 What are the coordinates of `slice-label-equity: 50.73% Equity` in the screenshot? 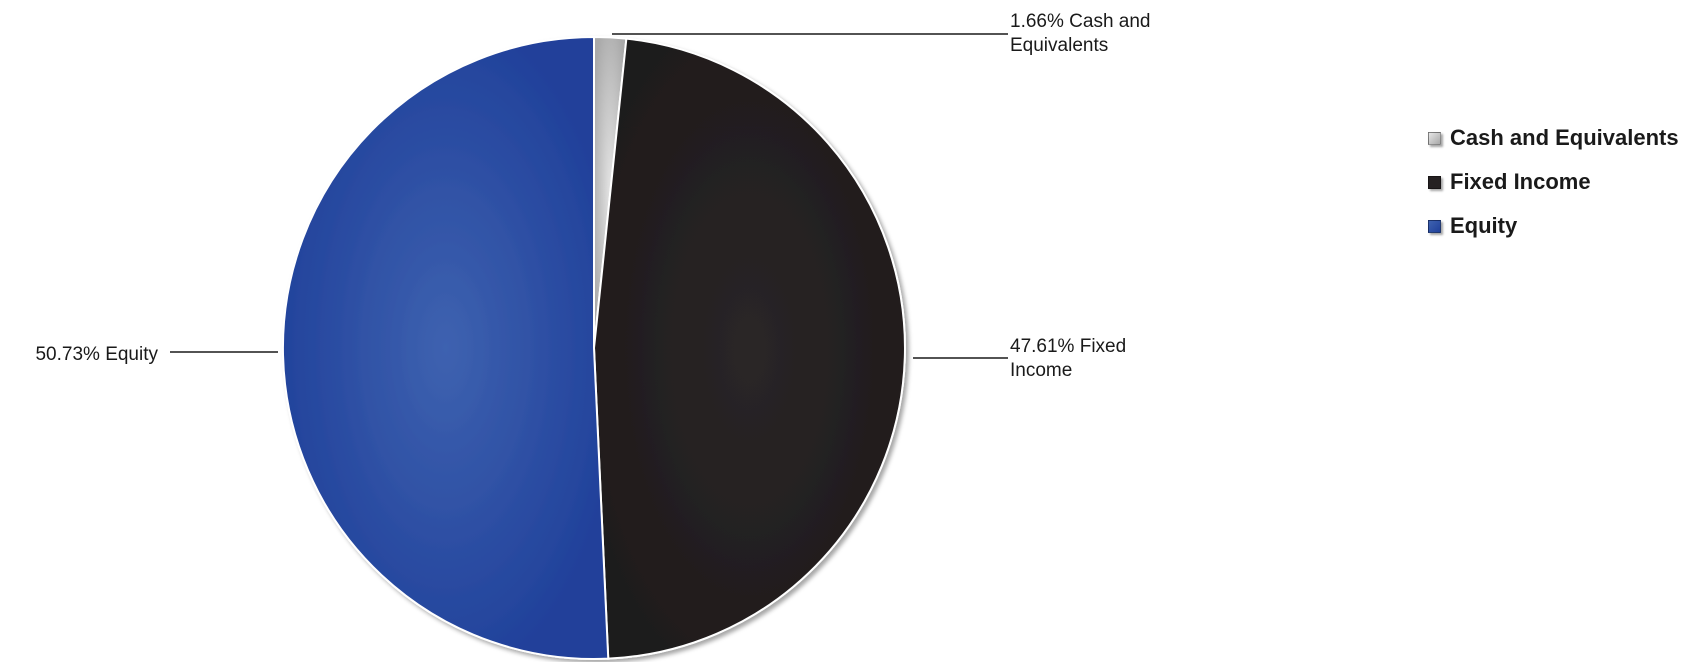 It's located at (96, 354).